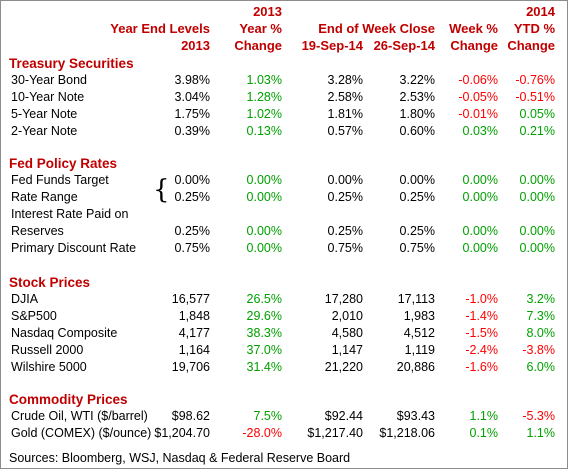 This screenshot has height=469, width=568. I want to click on cell-c2: 0.75%, so click(417, 248).